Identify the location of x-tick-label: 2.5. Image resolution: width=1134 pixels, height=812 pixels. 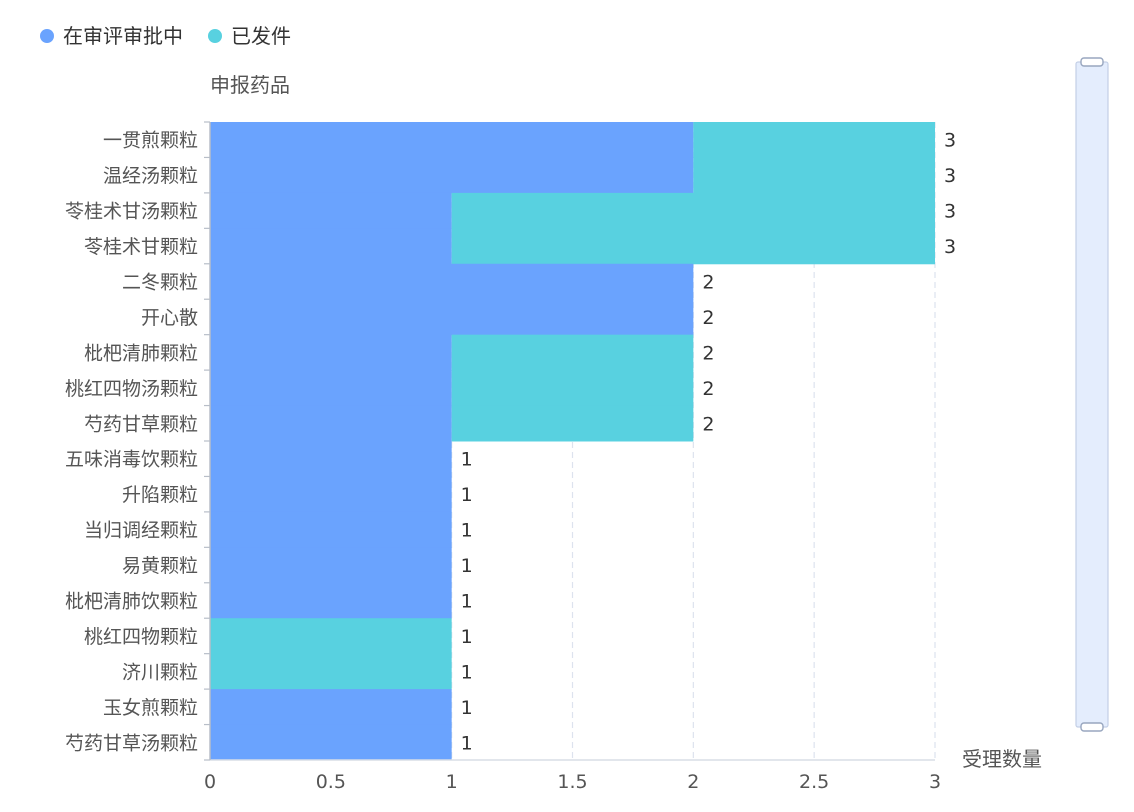
(814, 782).